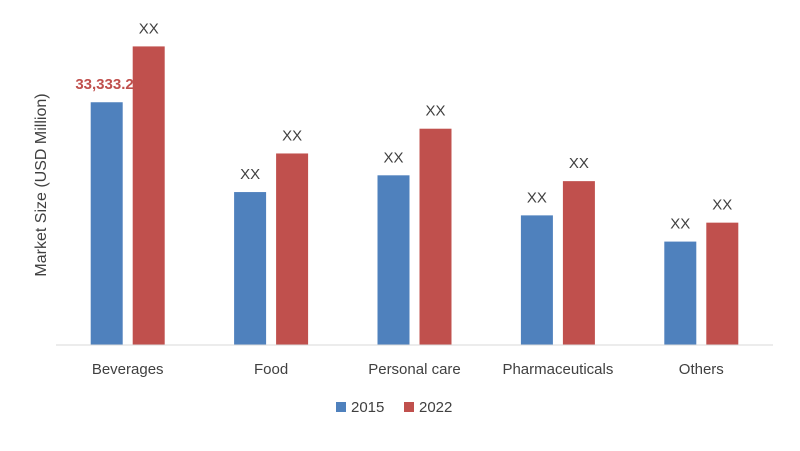  Describe the element at coordinates (250, 174) in the screenshot. I see `data-label-food-2015: XX` at that location.